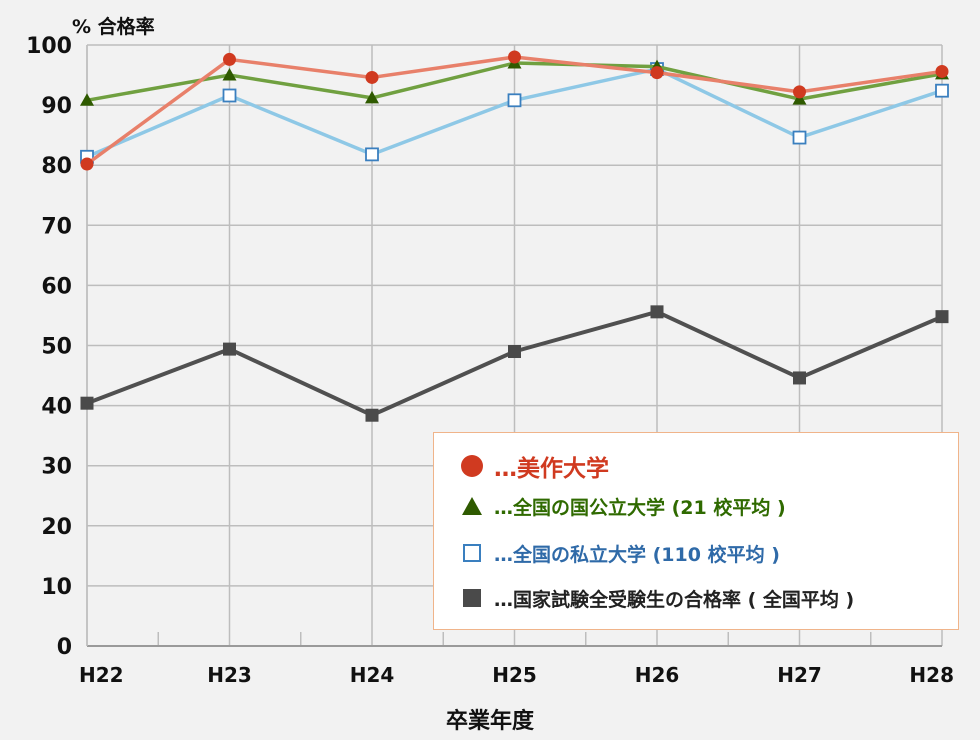  Describe the element at coordinates (56, 587) in the screenshot. I see `y-tick-label: 10` at that location.